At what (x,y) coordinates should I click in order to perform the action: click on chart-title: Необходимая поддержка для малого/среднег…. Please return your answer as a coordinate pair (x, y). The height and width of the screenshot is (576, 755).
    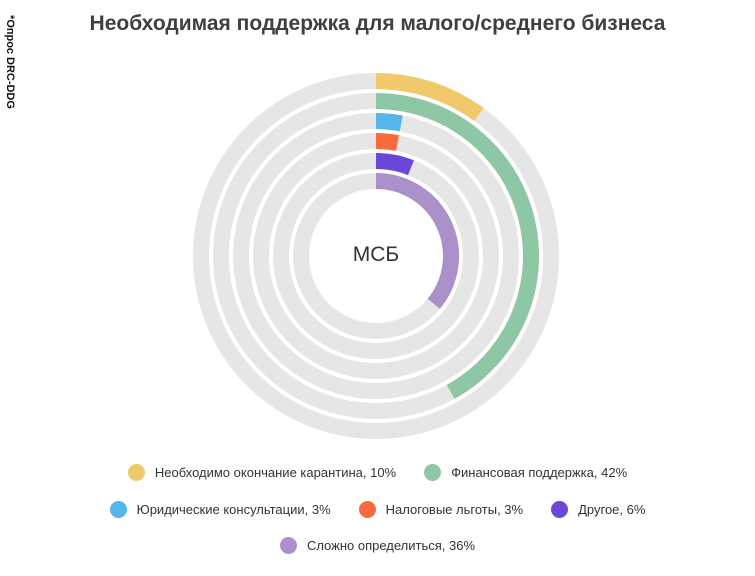
    Looking at the image, I should click on (377, 23).